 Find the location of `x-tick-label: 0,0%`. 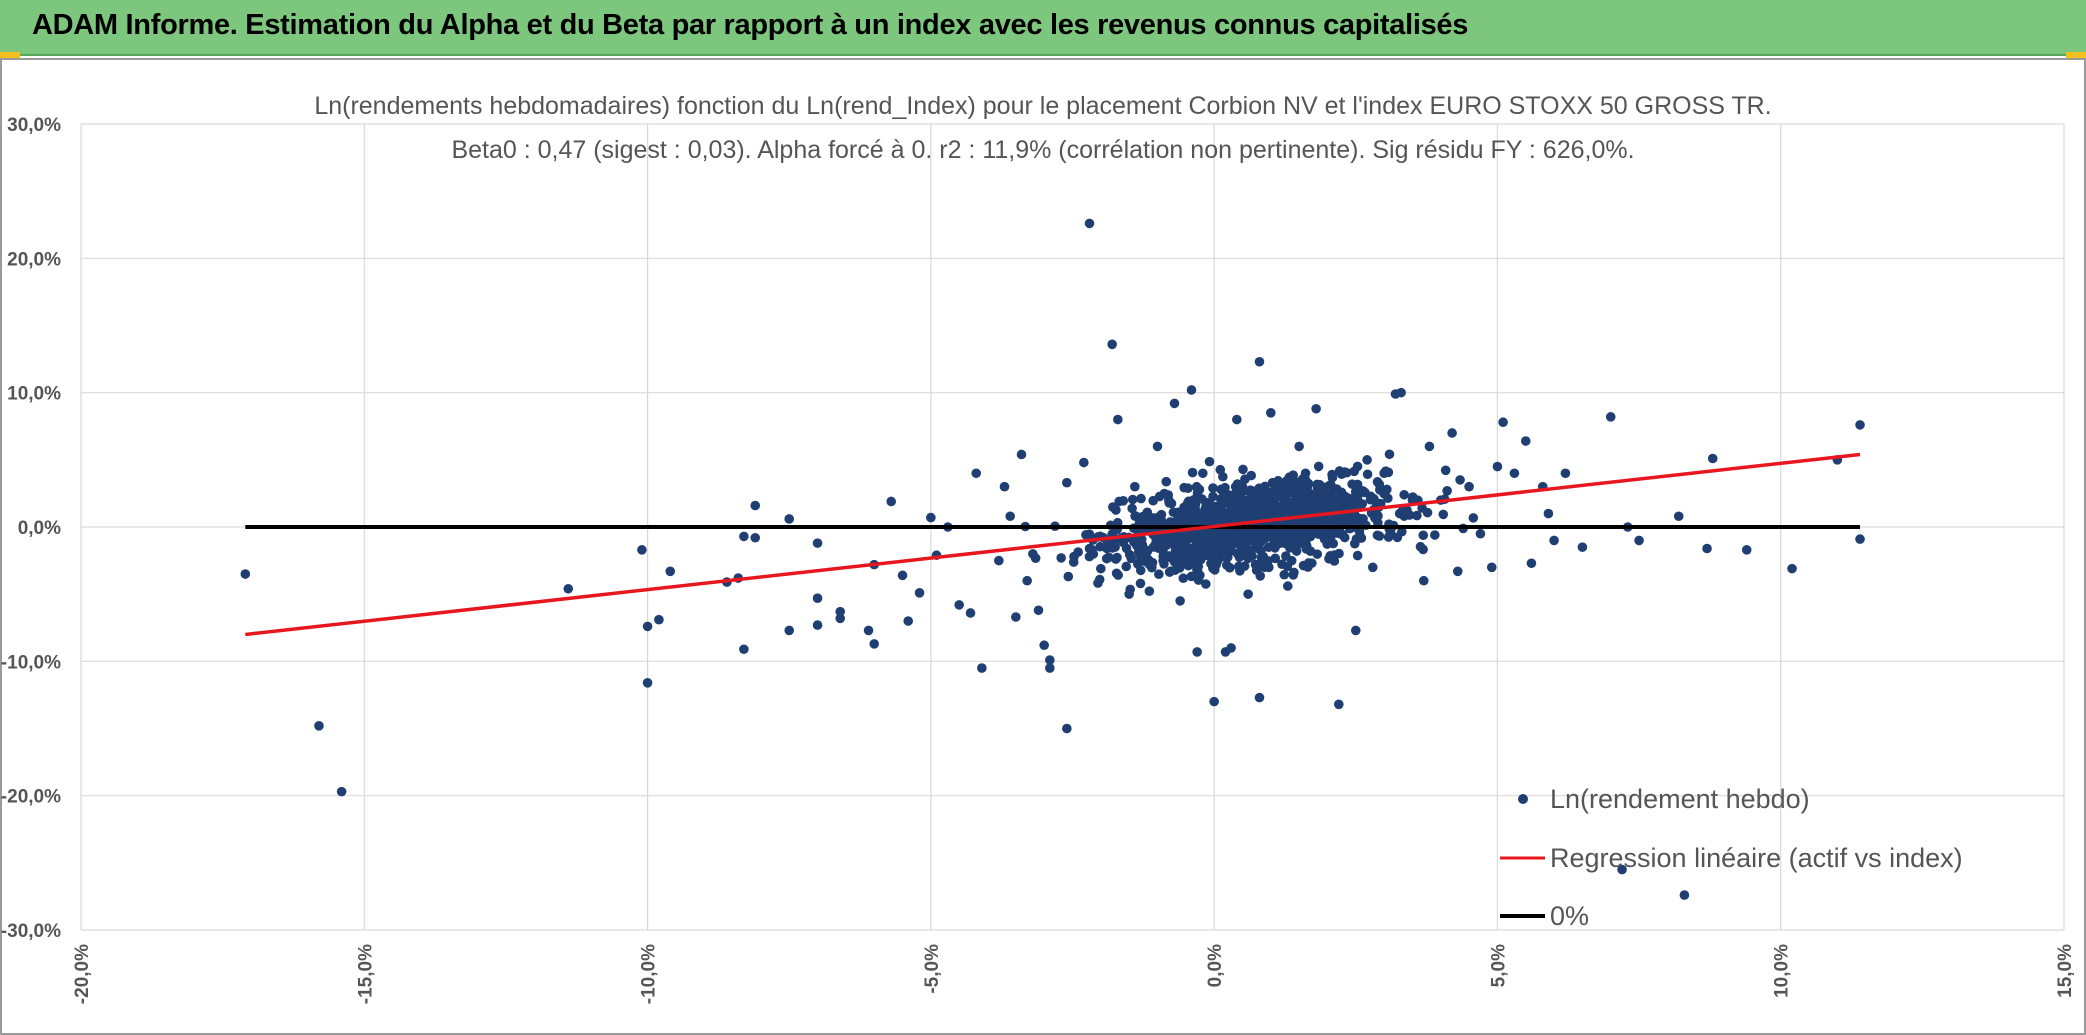

x-tick-label: 0,0% is located at coordinates (1215, 965).